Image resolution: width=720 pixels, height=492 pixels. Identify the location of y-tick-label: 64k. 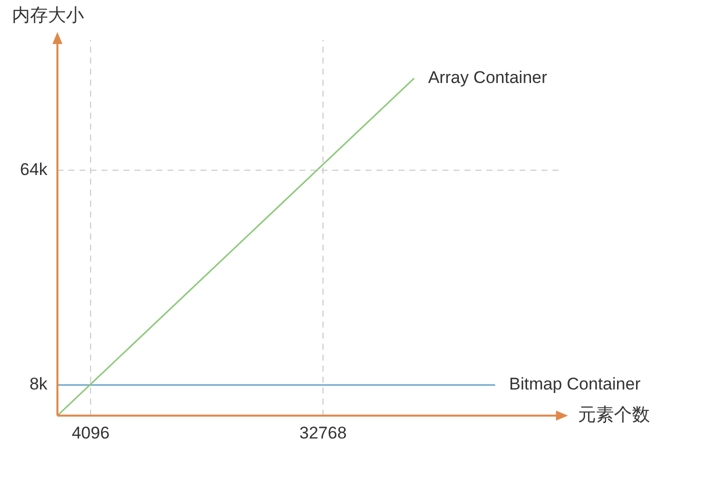
(34, 169).